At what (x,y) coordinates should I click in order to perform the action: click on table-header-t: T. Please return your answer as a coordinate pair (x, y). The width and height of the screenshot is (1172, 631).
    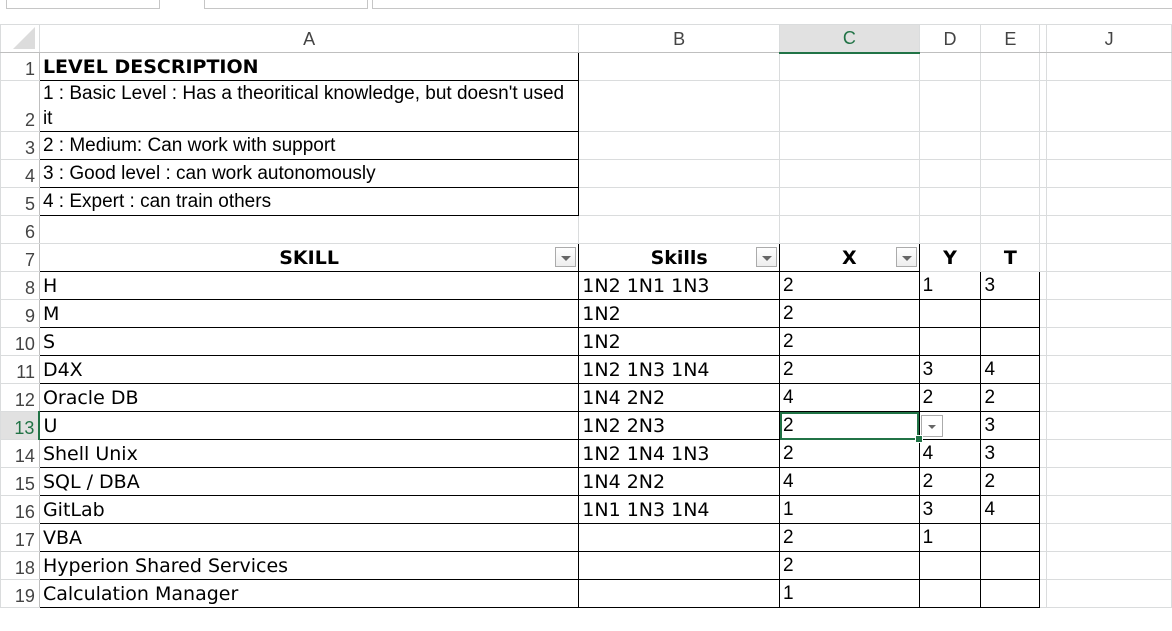
    Looking at the image, I should click on (1010, 257).